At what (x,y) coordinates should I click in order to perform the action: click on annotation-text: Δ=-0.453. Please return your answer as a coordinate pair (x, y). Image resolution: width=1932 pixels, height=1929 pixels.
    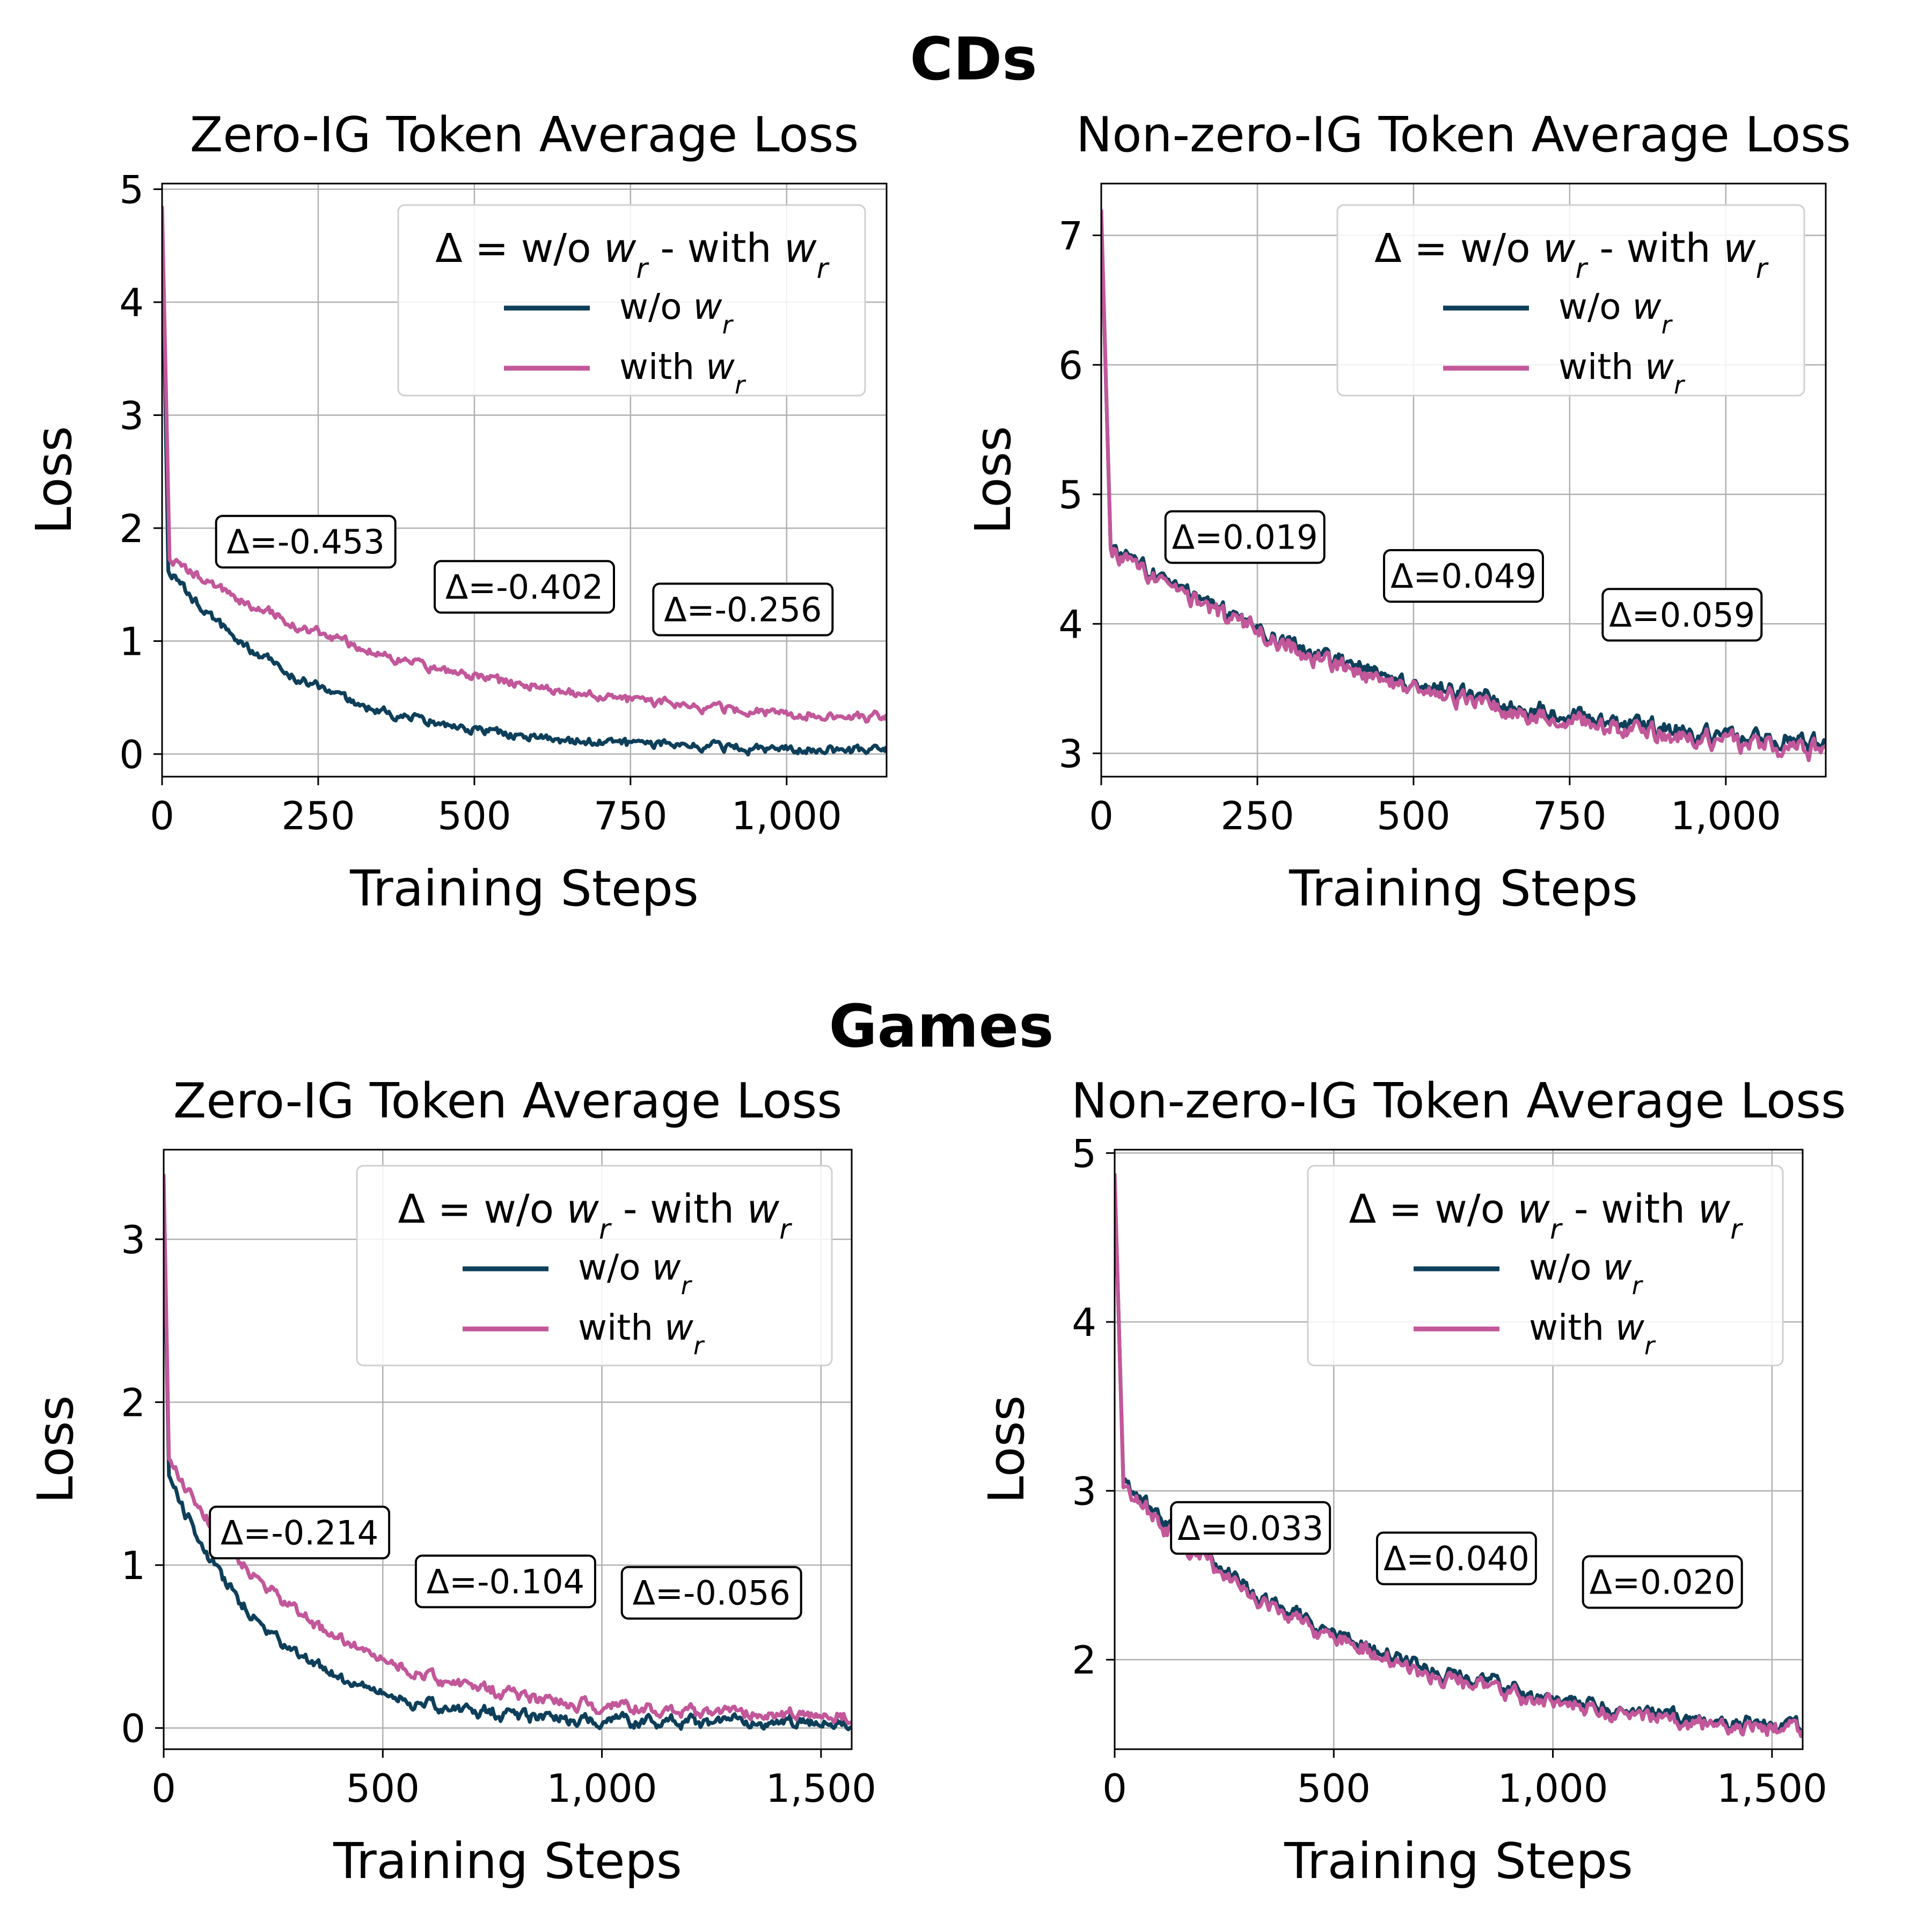
    Looking at the image, I should click on (306, 541).